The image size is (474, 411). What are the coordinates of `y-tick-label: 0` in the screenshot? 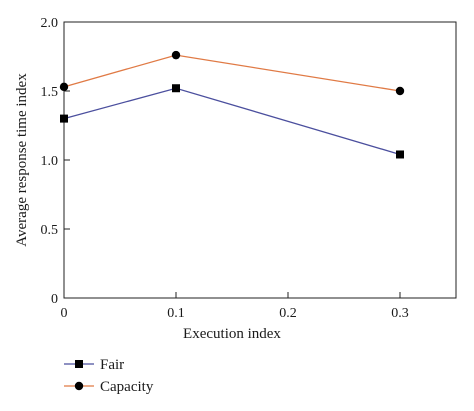 It's located at (54, 299).